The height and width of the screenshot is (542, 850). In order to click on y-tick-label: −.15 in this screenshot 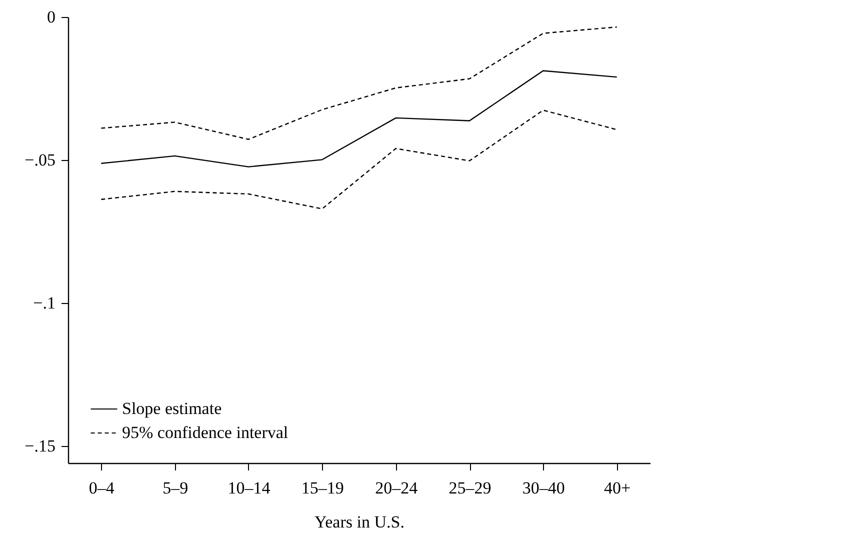, I will do `click(40, 446)`.